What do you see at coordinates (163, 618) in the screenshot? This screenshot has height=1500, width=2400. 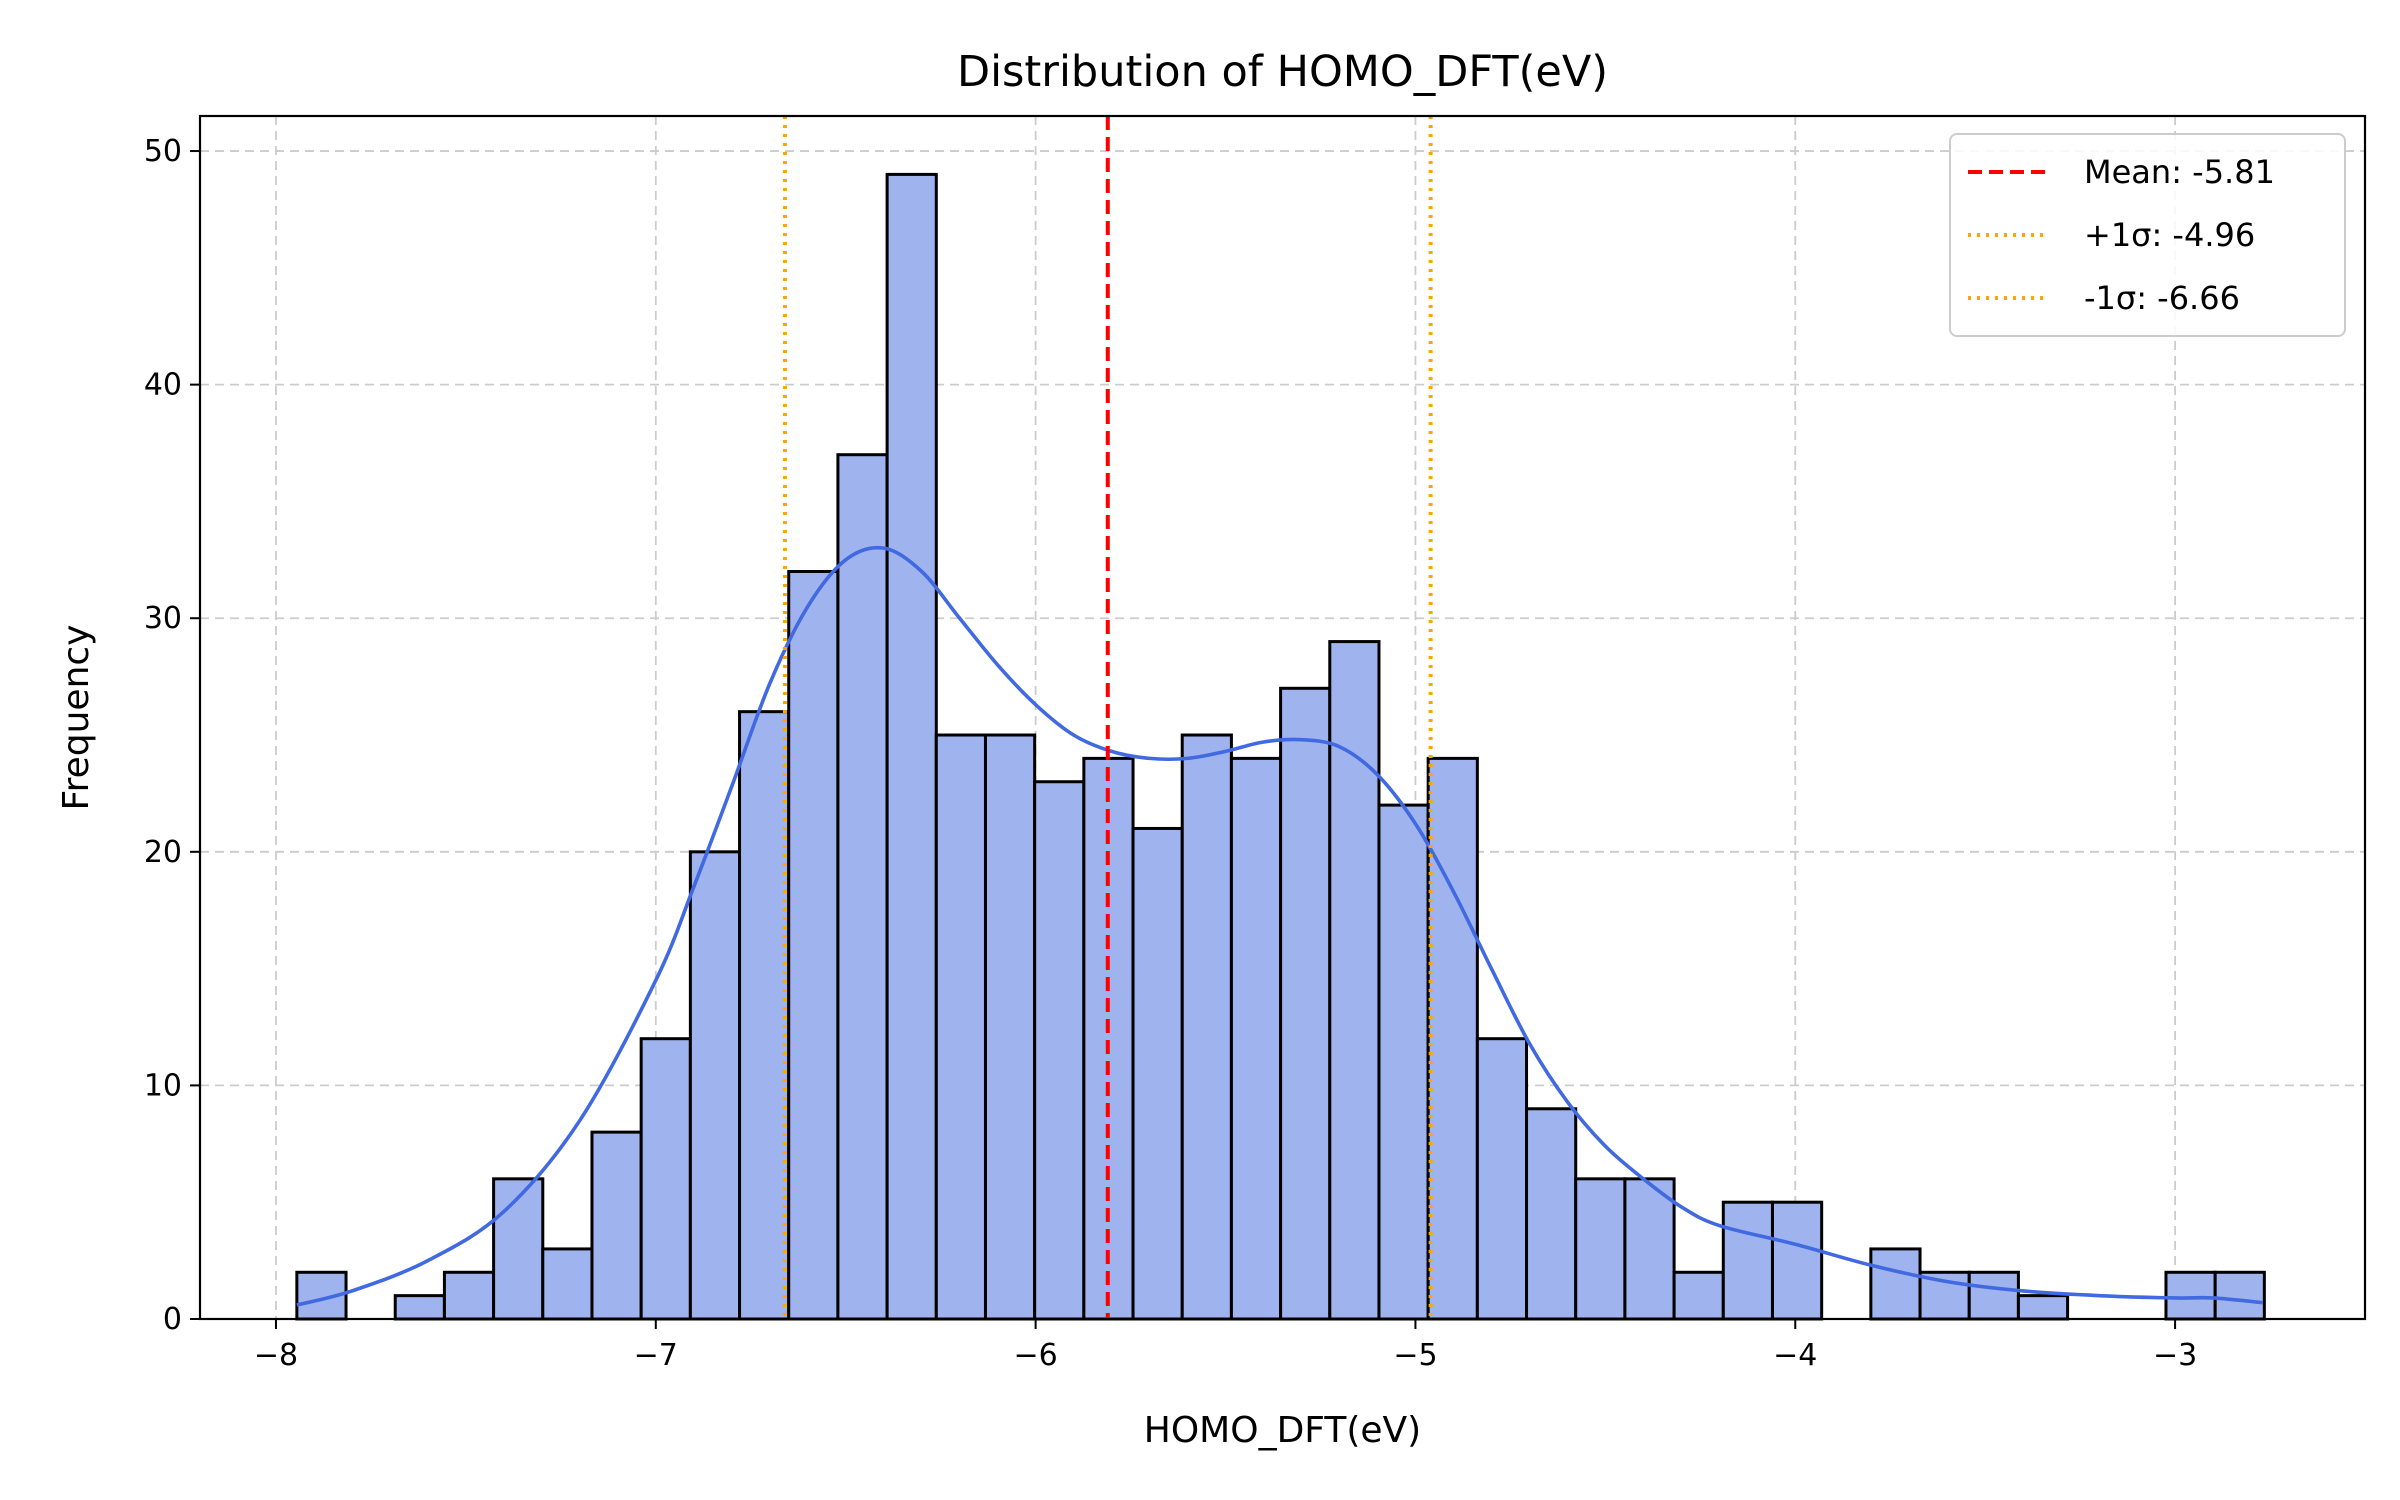 I see `y-tick-label: 30` at bounding box center [163, 618].